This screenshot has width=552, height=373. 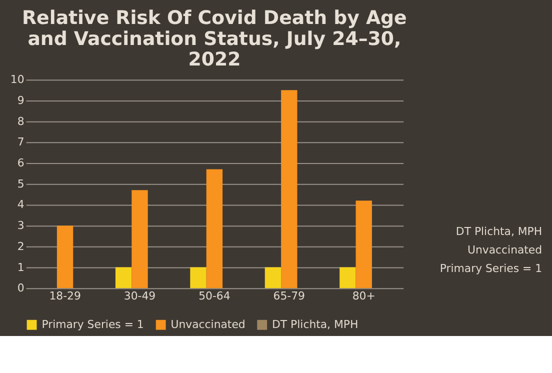 What do you see at coordinates (20, 142) in the screenshot?
I see `y-tick-label: 7` at bounding box center [20, 142].